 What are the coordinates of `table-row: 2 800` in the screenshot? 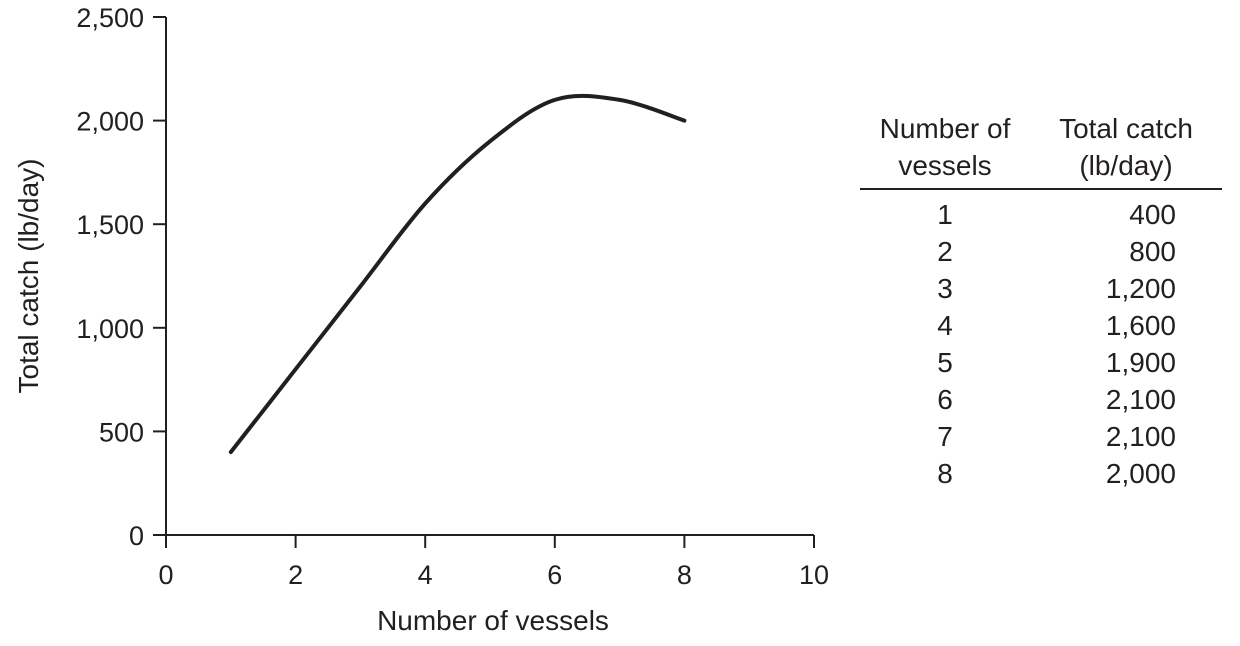 It's located at (1041, 251).